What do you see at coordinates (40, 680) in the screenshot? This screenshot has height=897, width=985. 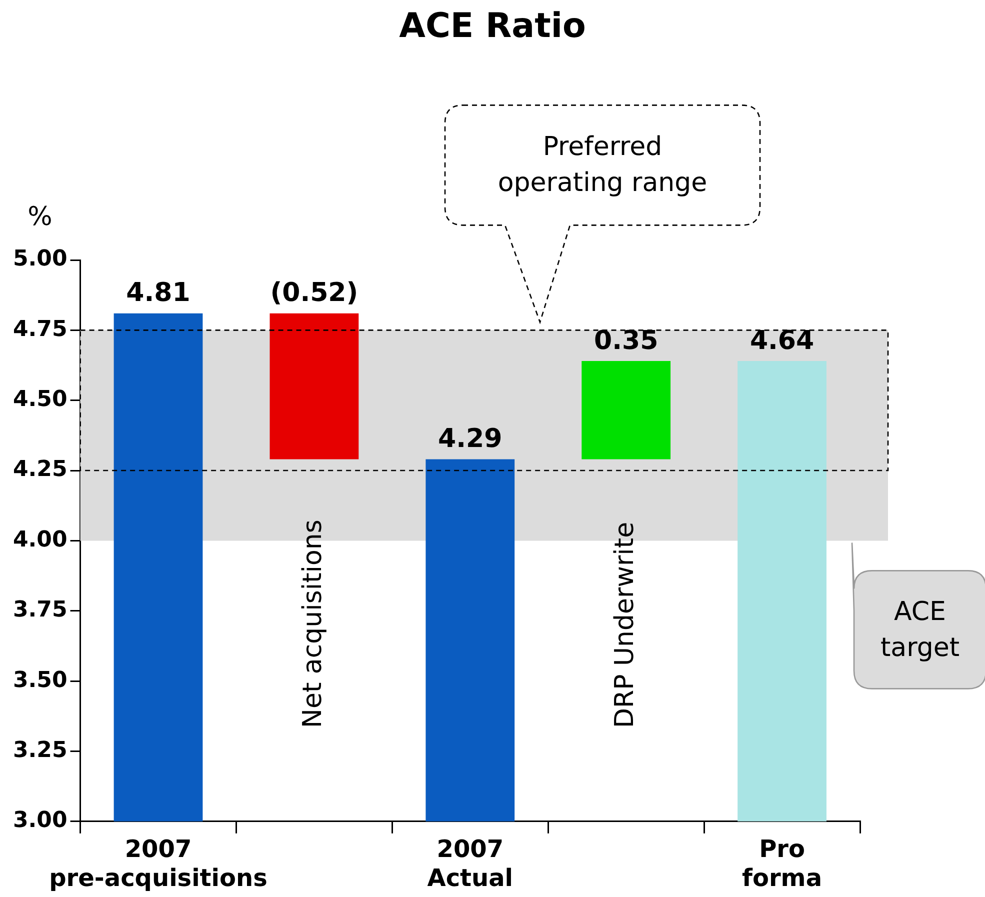 I see `y-tick-label: 3.50` at bounding box center [40, 680].